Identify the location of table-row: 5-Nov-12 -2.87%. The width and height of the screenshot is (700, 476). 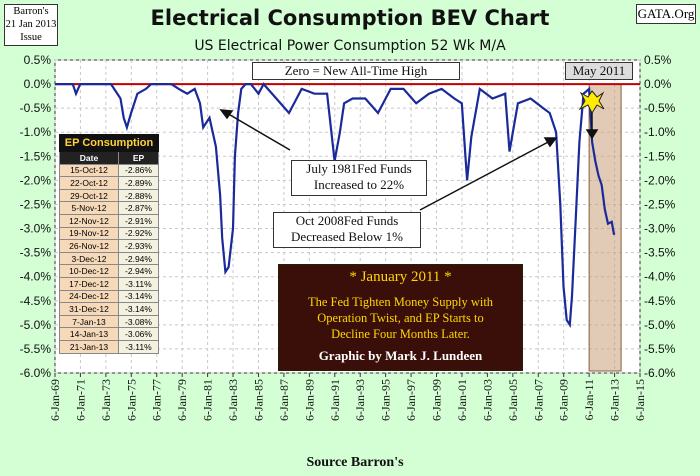
(109, 208).